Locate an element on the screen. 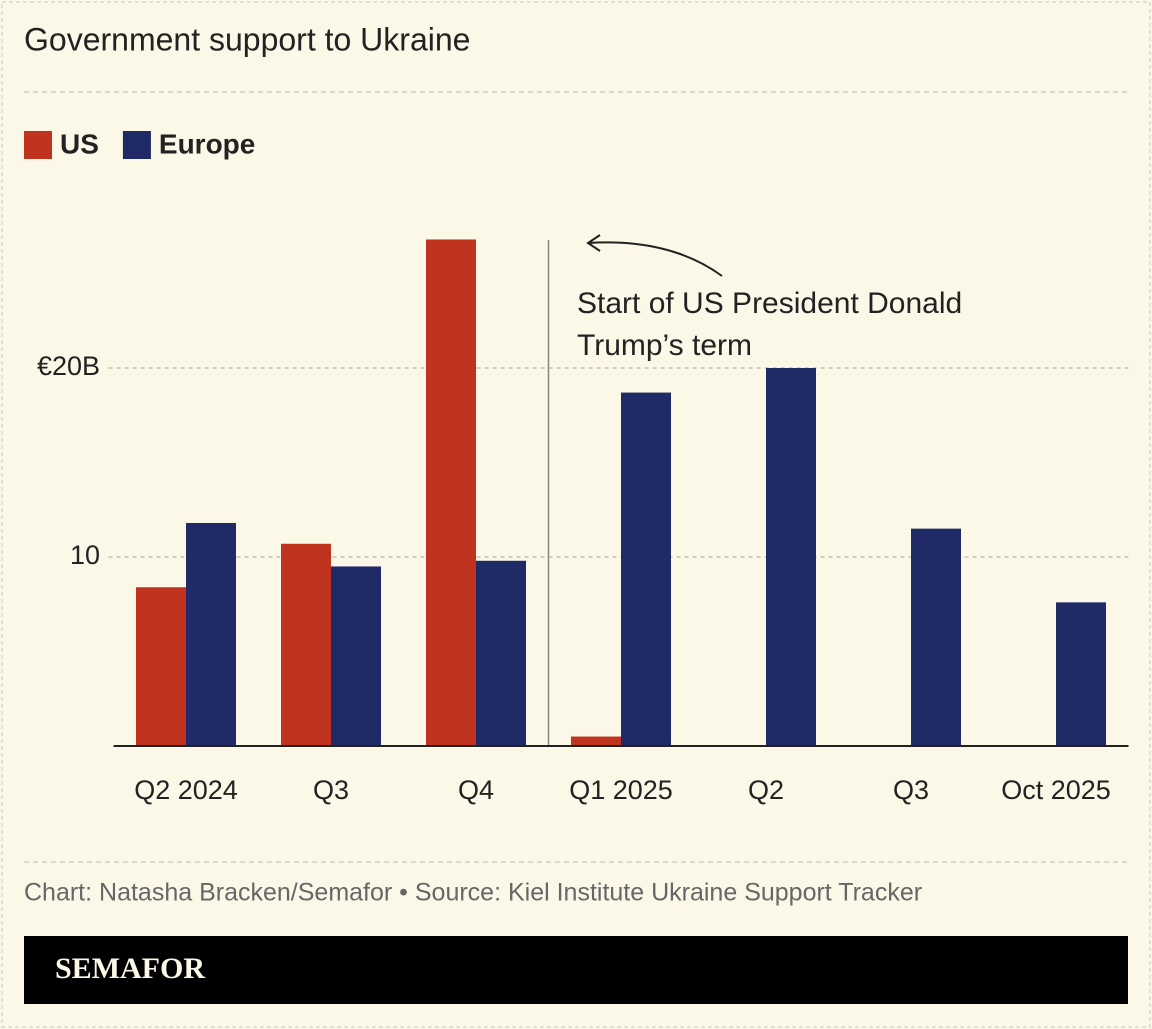 Image resolution: width=1152 pixels, height=1029 pixels. legend-label: US is located at coordinates (79, 143).